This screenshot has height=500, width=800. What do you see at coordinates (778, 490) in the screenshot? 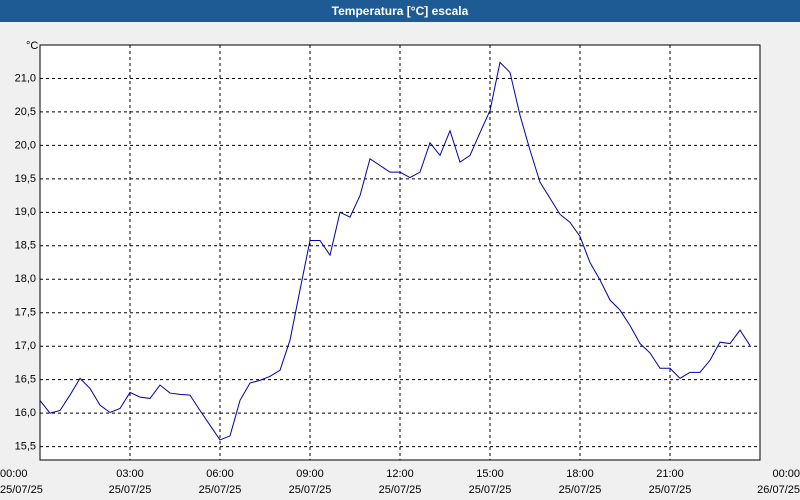
I see `x-tick-date: 26/07/25` at bounding box center [778, 490].